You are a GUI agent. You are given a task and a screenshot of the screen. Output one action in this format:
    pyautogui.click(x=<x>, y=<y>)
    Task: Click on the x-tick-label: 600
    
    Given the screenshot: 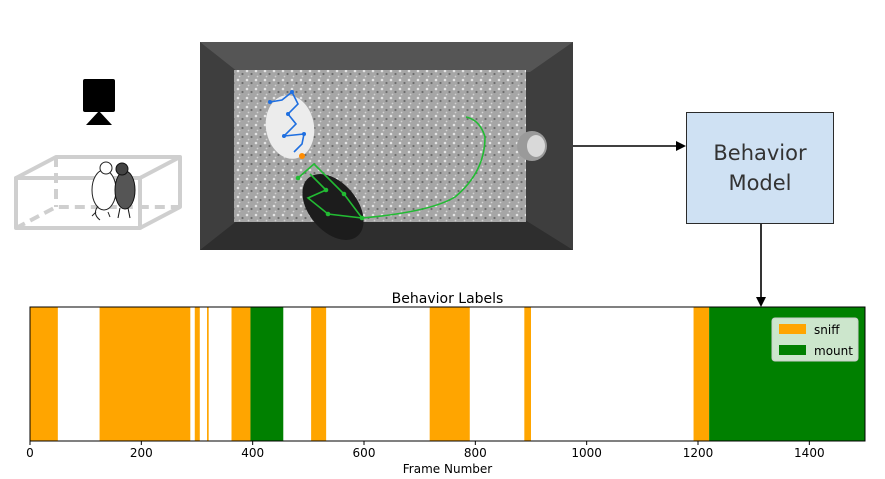 What is the action you would take?
    pyautogui.click(x=364, y=453)
    